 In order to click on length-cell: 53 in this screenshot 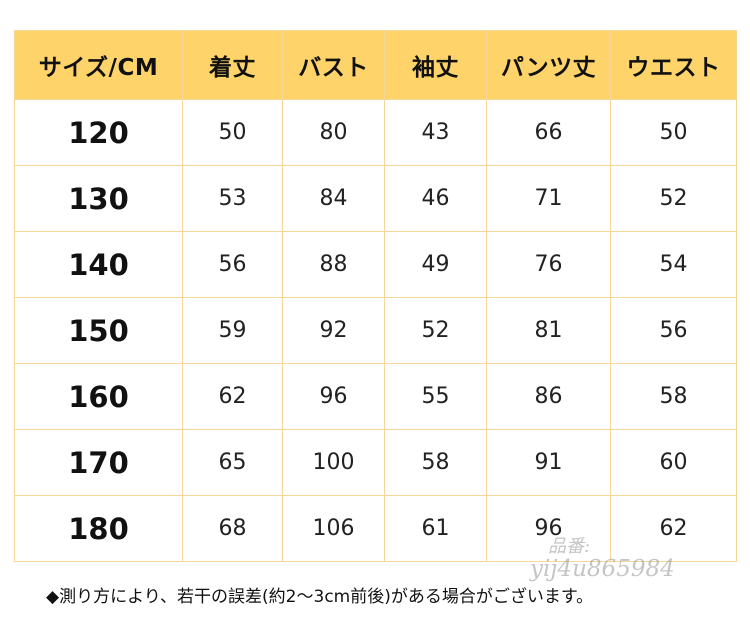, I will do `click(232, 198)`.